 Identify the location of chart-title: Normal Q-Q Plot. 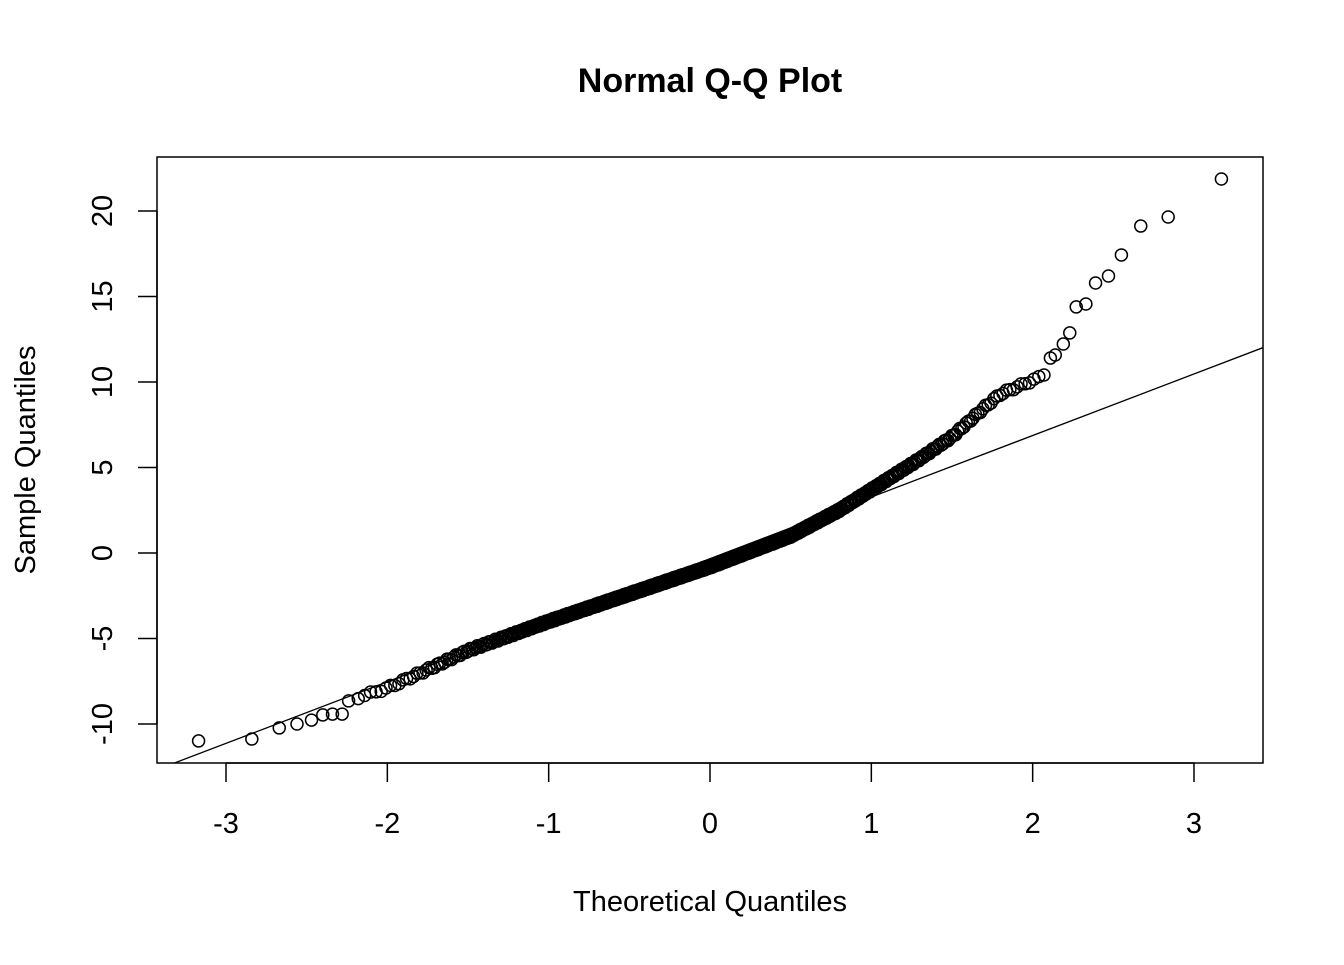
(710, 81).